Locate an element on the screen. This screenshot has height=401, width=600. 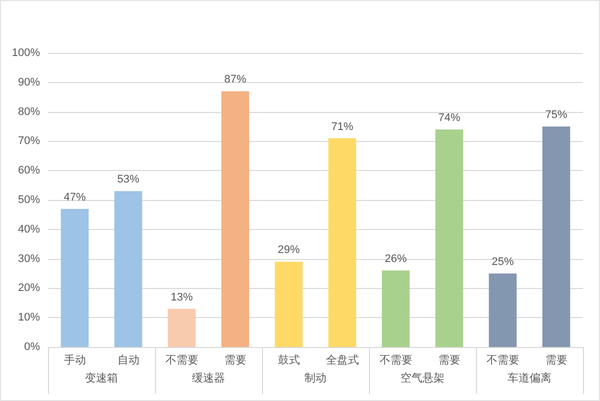
text: 缓速器 is located at coordinates (208, 378).